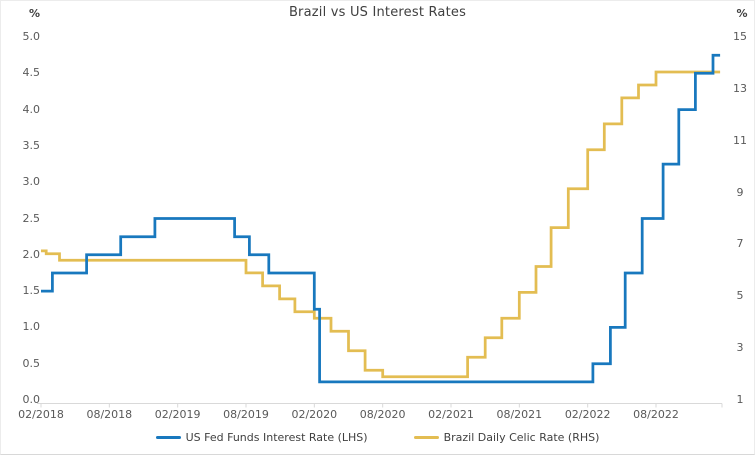 This screenshot has width=755, height=455. I want to click on brazil-selic-line-swatch, so click(426, 437).